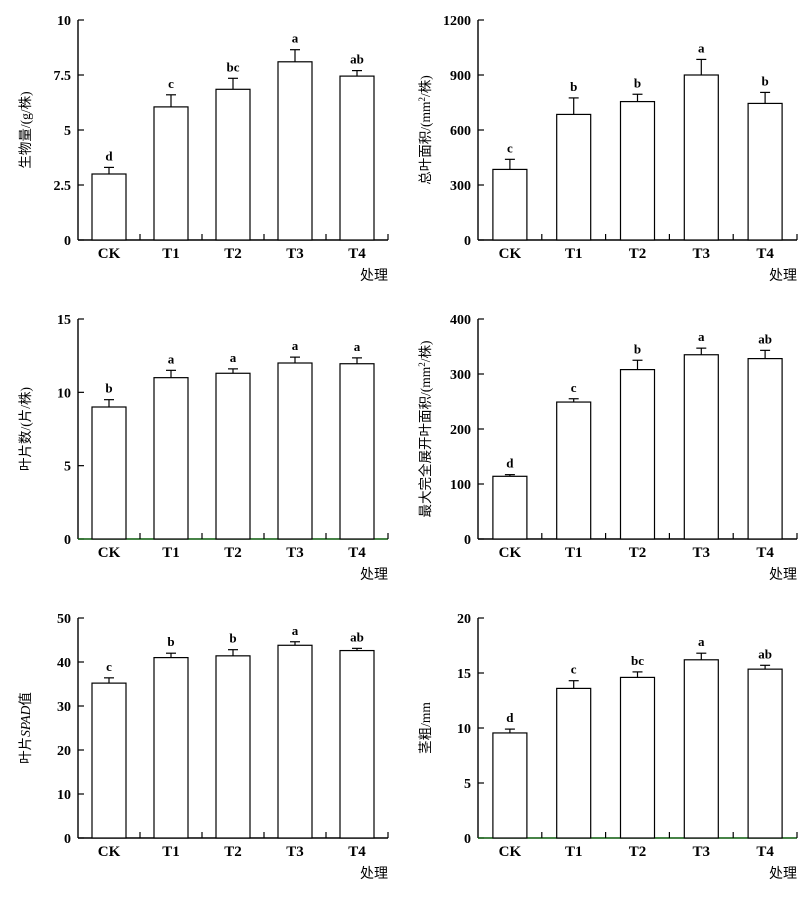 This screenshot has width=809, height=902. I want to click on y-axis-title: 生物量/(g/株), so click(25, 129).